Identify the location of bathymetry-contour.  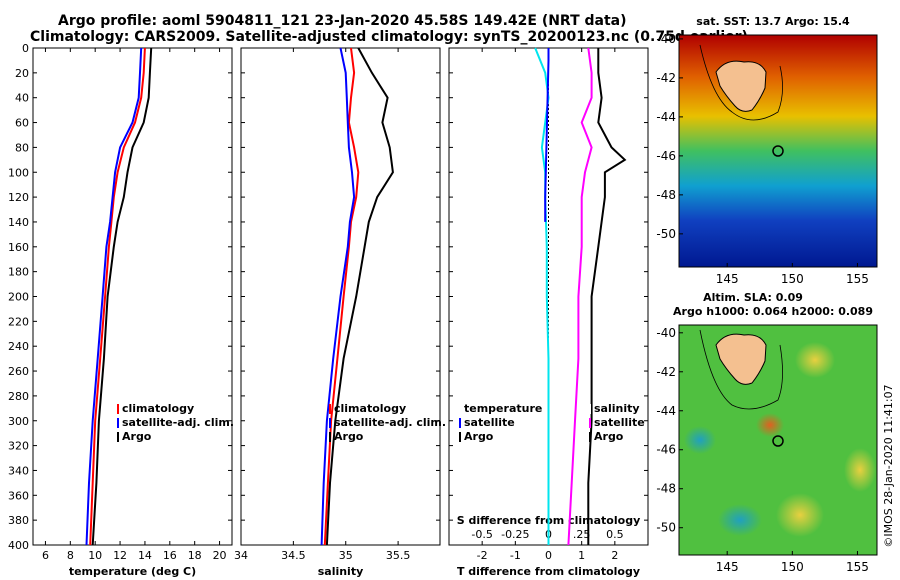
(741, 82).